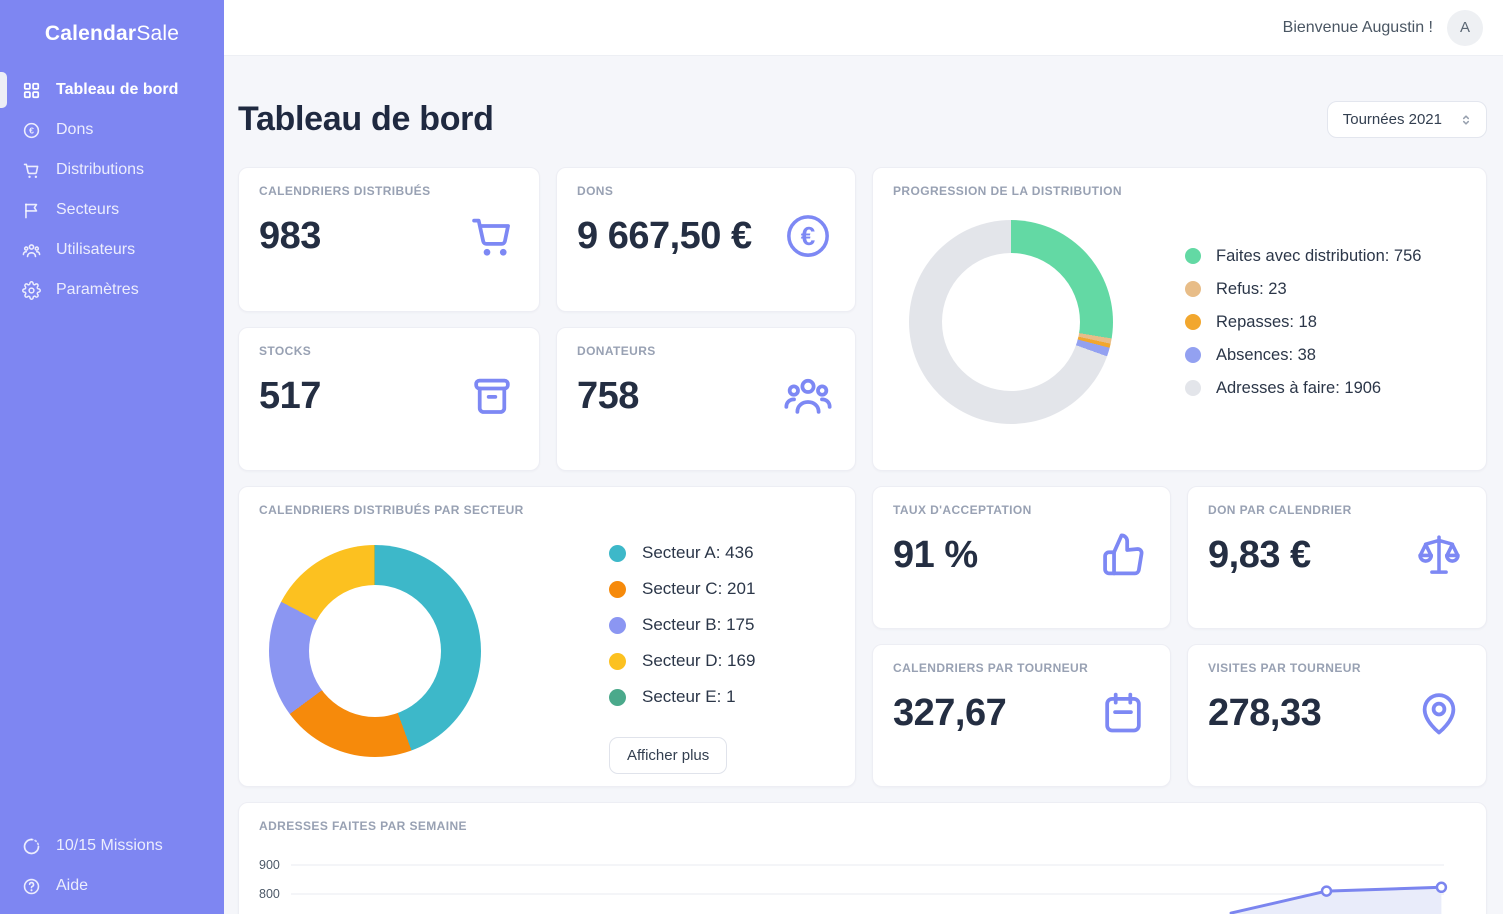 Image resolution: width=1503 pixels, height=914 pixels. What do you see at coordinates (1392, 119) in the screenshot?
I see `period-selector-value: Tournées 2021` at bounding box center [1392, 119].